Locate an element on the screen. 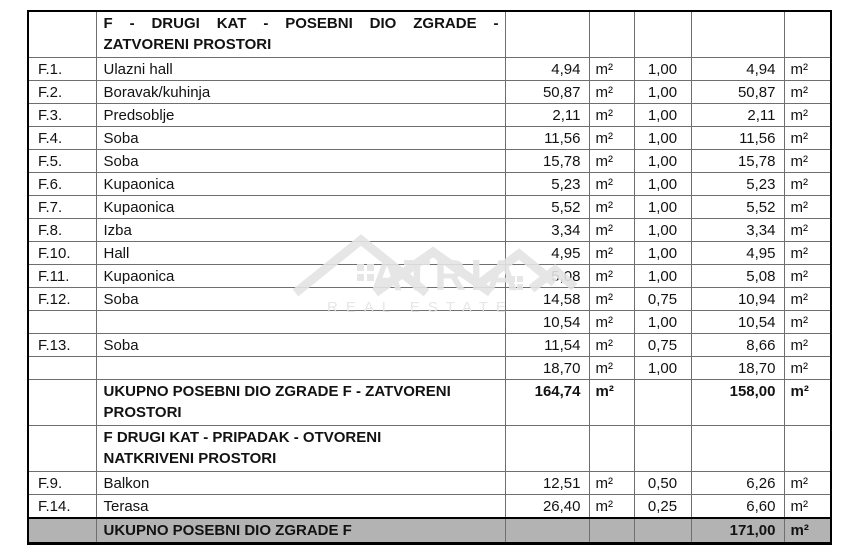 The height and width of the screenshot is (545, 841). table-row: F.12. Soba 14,58 m² 0,75 10,94 m² is located at coordinates (429, 299).